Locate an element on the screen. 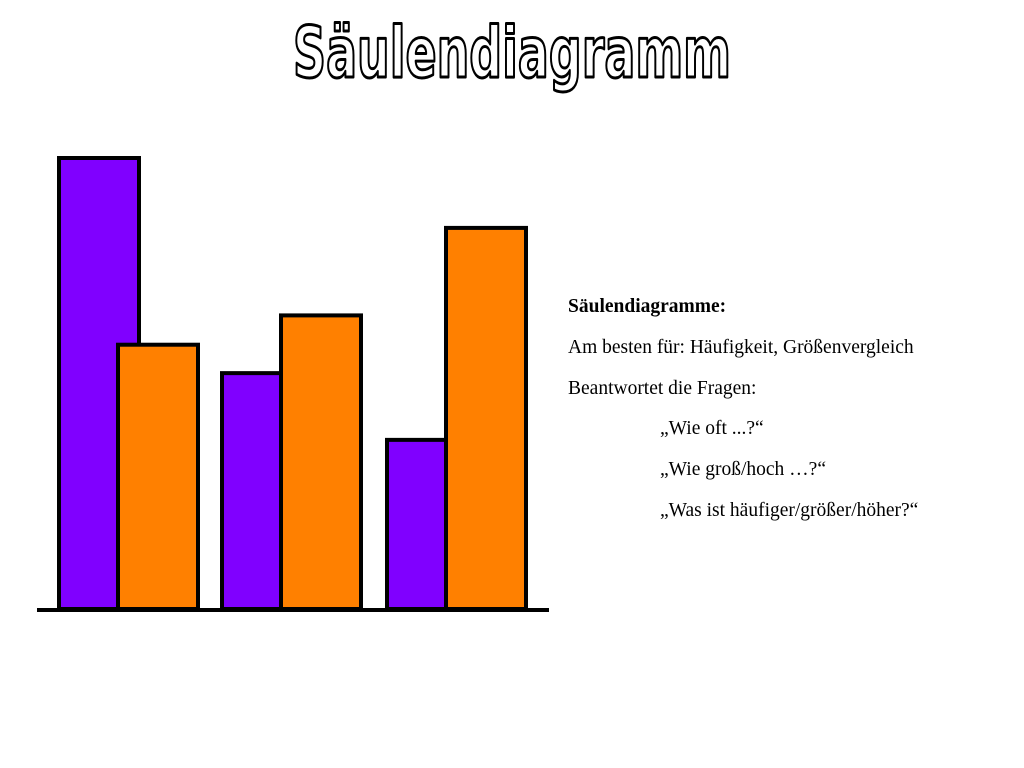 The width and height of the screenshot is (1024, 768). slide-title-text: Säulendiagramm is located at coordinates (512, 53).